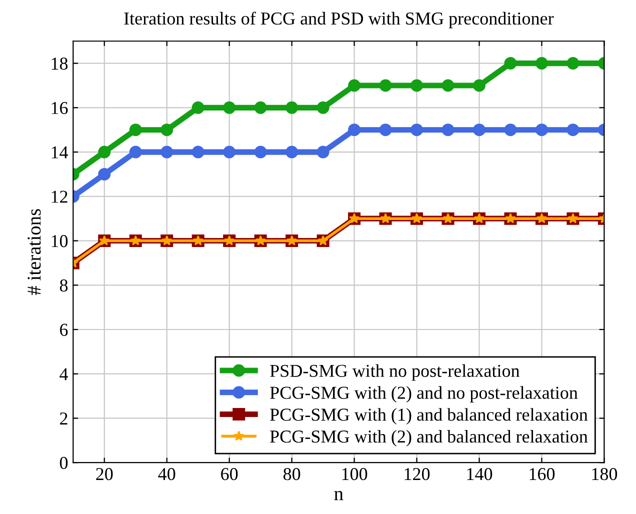 This screenshot has width=636, height=514. What do you see at coordinates (429, 416) in the screenshot?
I see `legend-label: PCG-SMG with (1) and balanced relaxation` at bounding box center [429, 416].